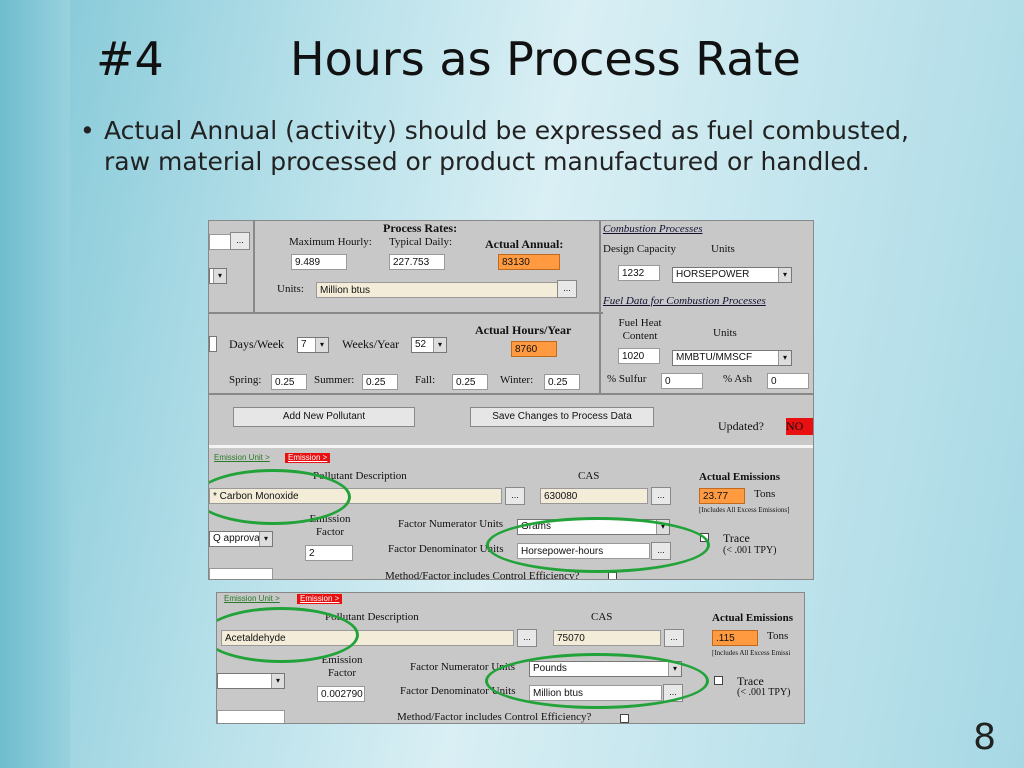 The width and height of the screenshot is (1024, 768). I want to click on winter-label: Winter:, so click(517, 380).